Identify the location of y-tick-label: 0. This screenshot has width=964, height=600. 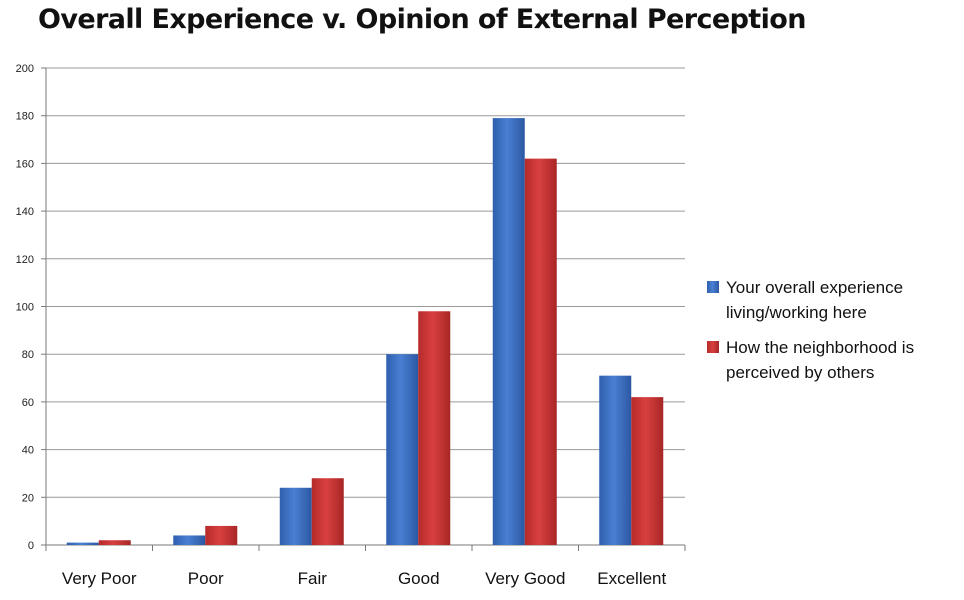
(31, 546).